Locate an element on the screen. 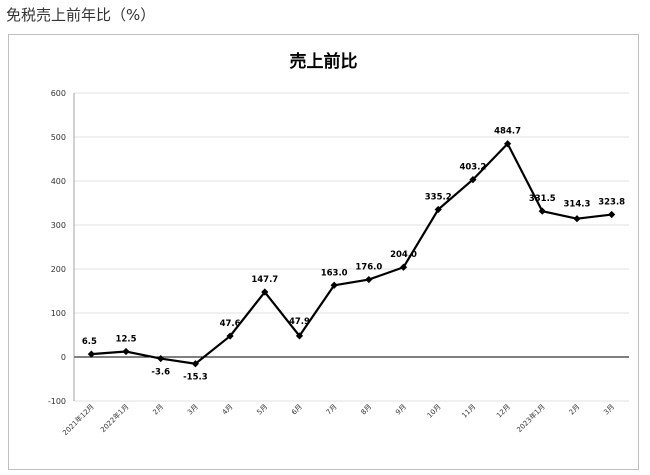  y-tick-label: 600 is located at coordinates (58, 93).